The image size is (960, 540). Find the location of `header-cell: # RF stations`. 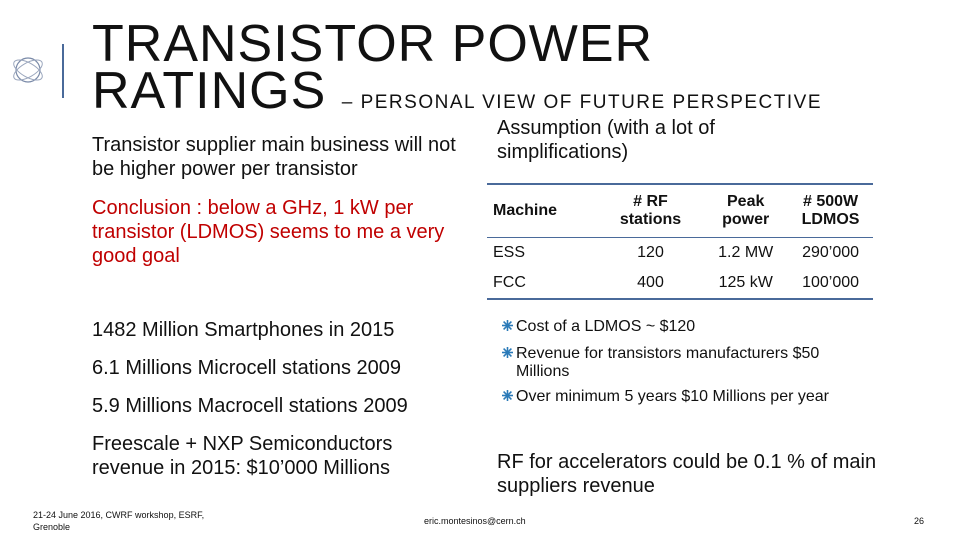

header-cell: # RF stations is located at coordinates (650, 210).